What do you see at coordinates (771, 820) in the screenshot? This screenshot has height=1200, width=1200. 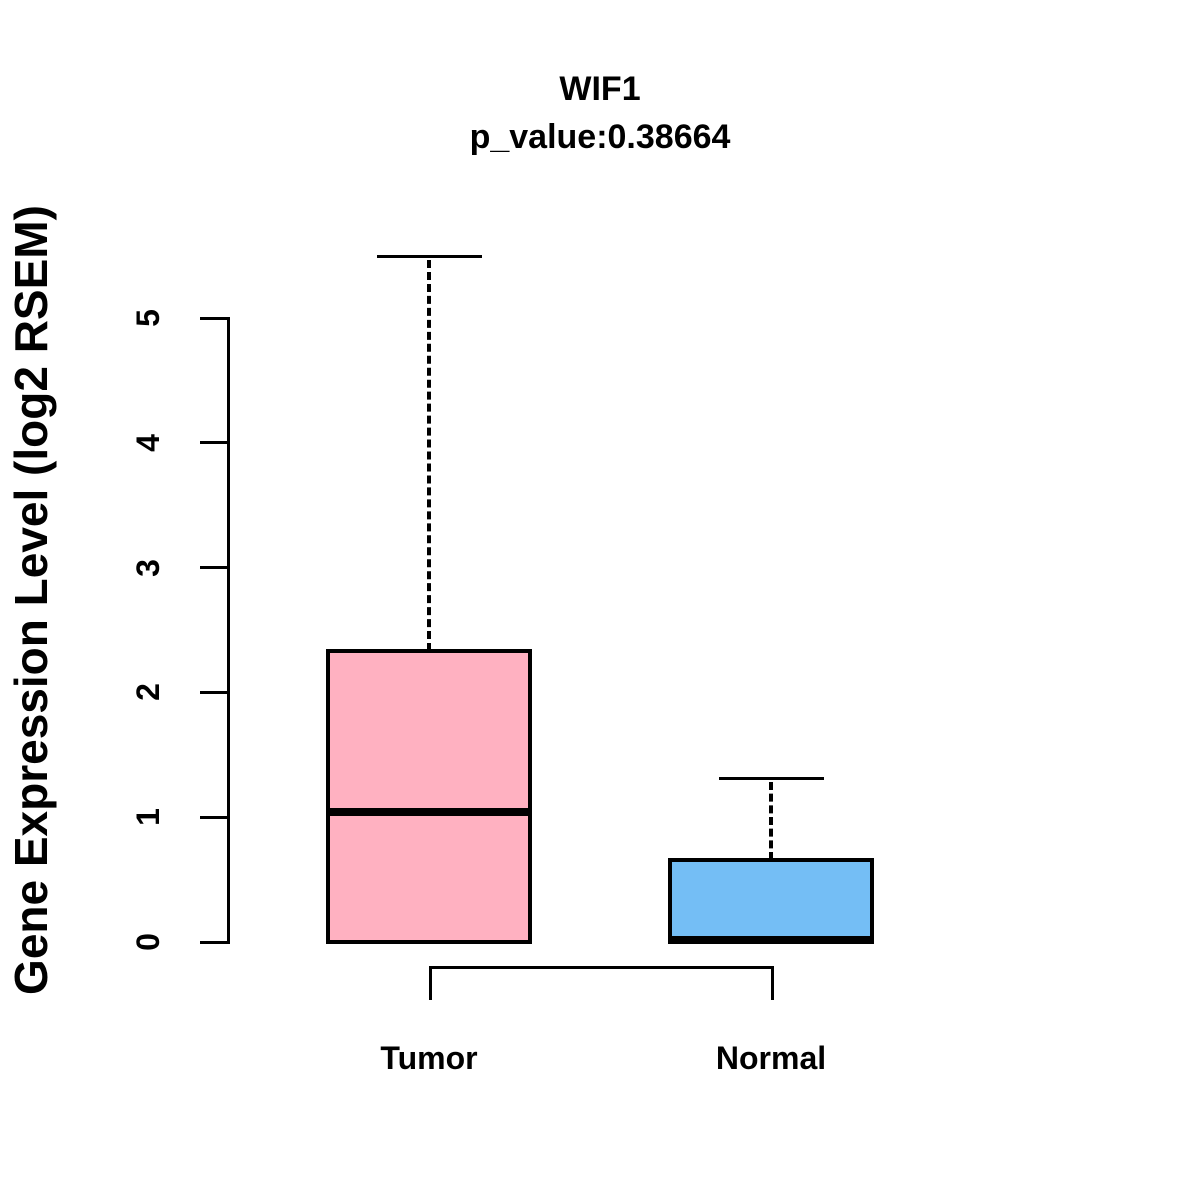 I see `whisker-line-normal` at bounding box center [771, 820].